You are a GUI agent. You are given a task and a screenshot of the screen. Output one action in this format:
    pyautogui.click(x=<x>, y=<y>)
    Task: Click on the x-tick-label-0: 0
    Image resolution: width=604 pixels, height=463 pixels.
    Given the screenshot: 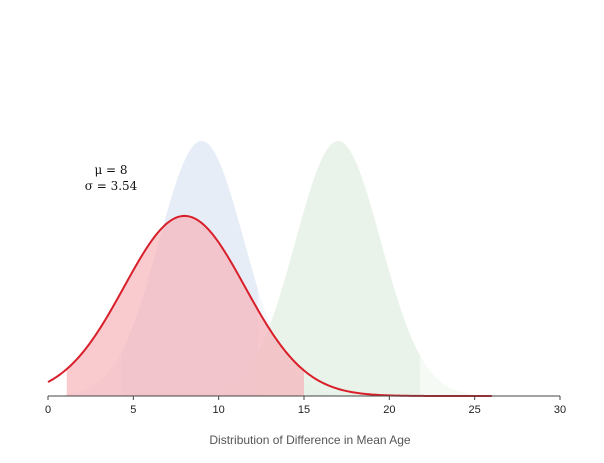 What is the action you would take?
    pyautogui.click(x=48, y=410)
    